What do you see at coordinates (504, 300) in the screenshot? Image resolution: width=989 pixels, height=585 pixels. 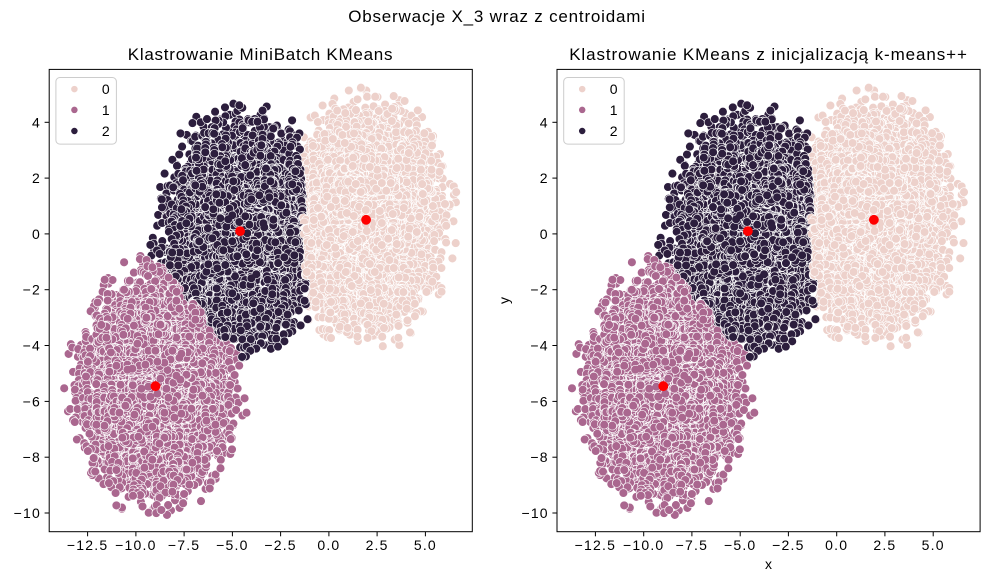 I see `svg-text: y` at bounding box center [504, 300].